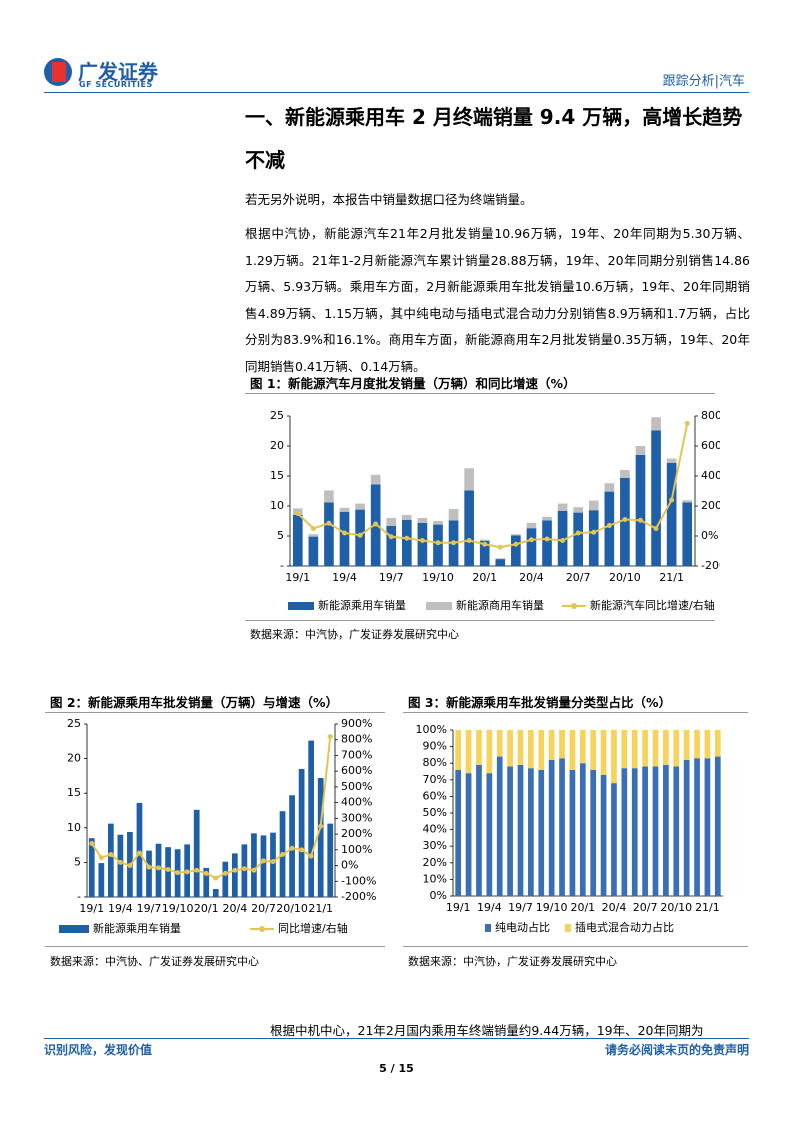  What do you see at coordinates (74, 929) in the screenshot?
I see `legend-swatch` at bounding box center [74, 929].